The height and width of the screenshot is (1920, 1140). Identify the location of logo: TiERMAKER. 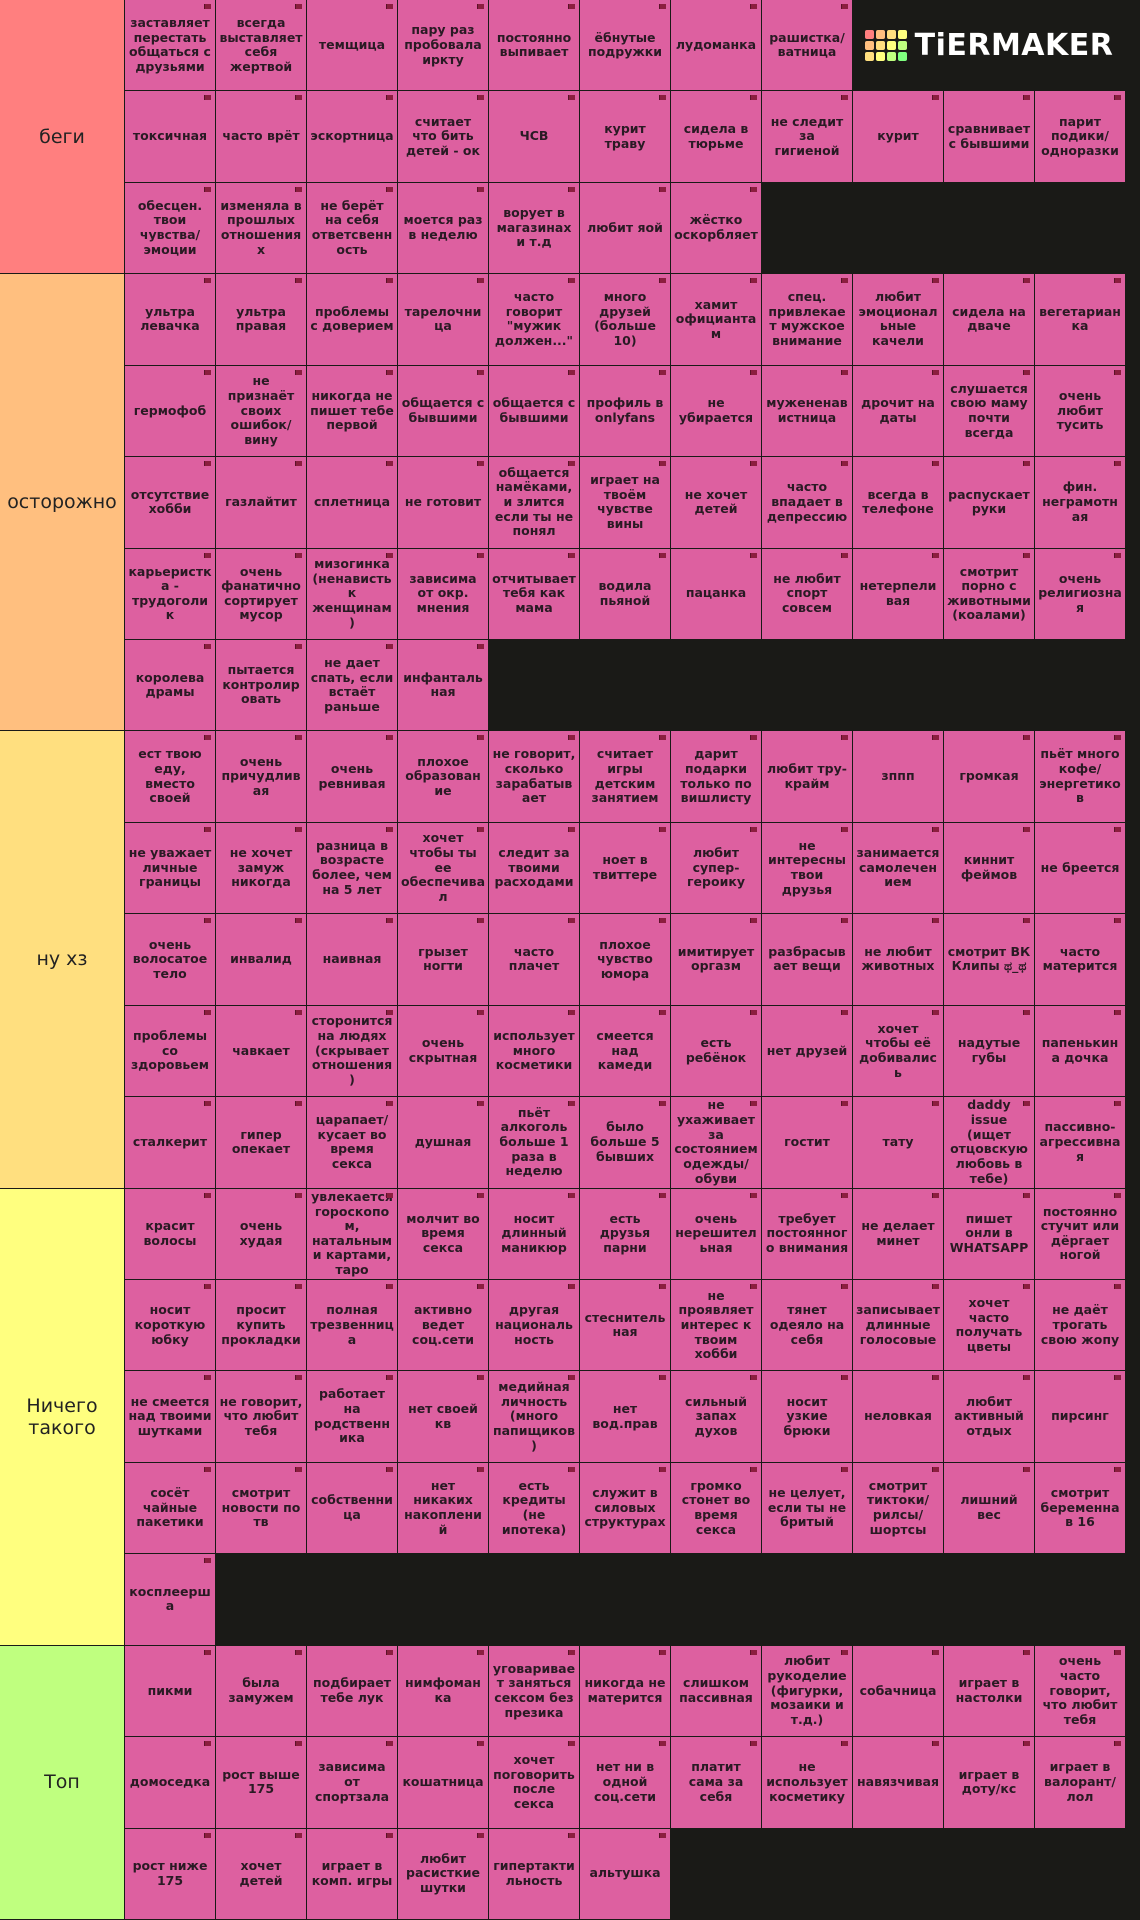
(989, 45).